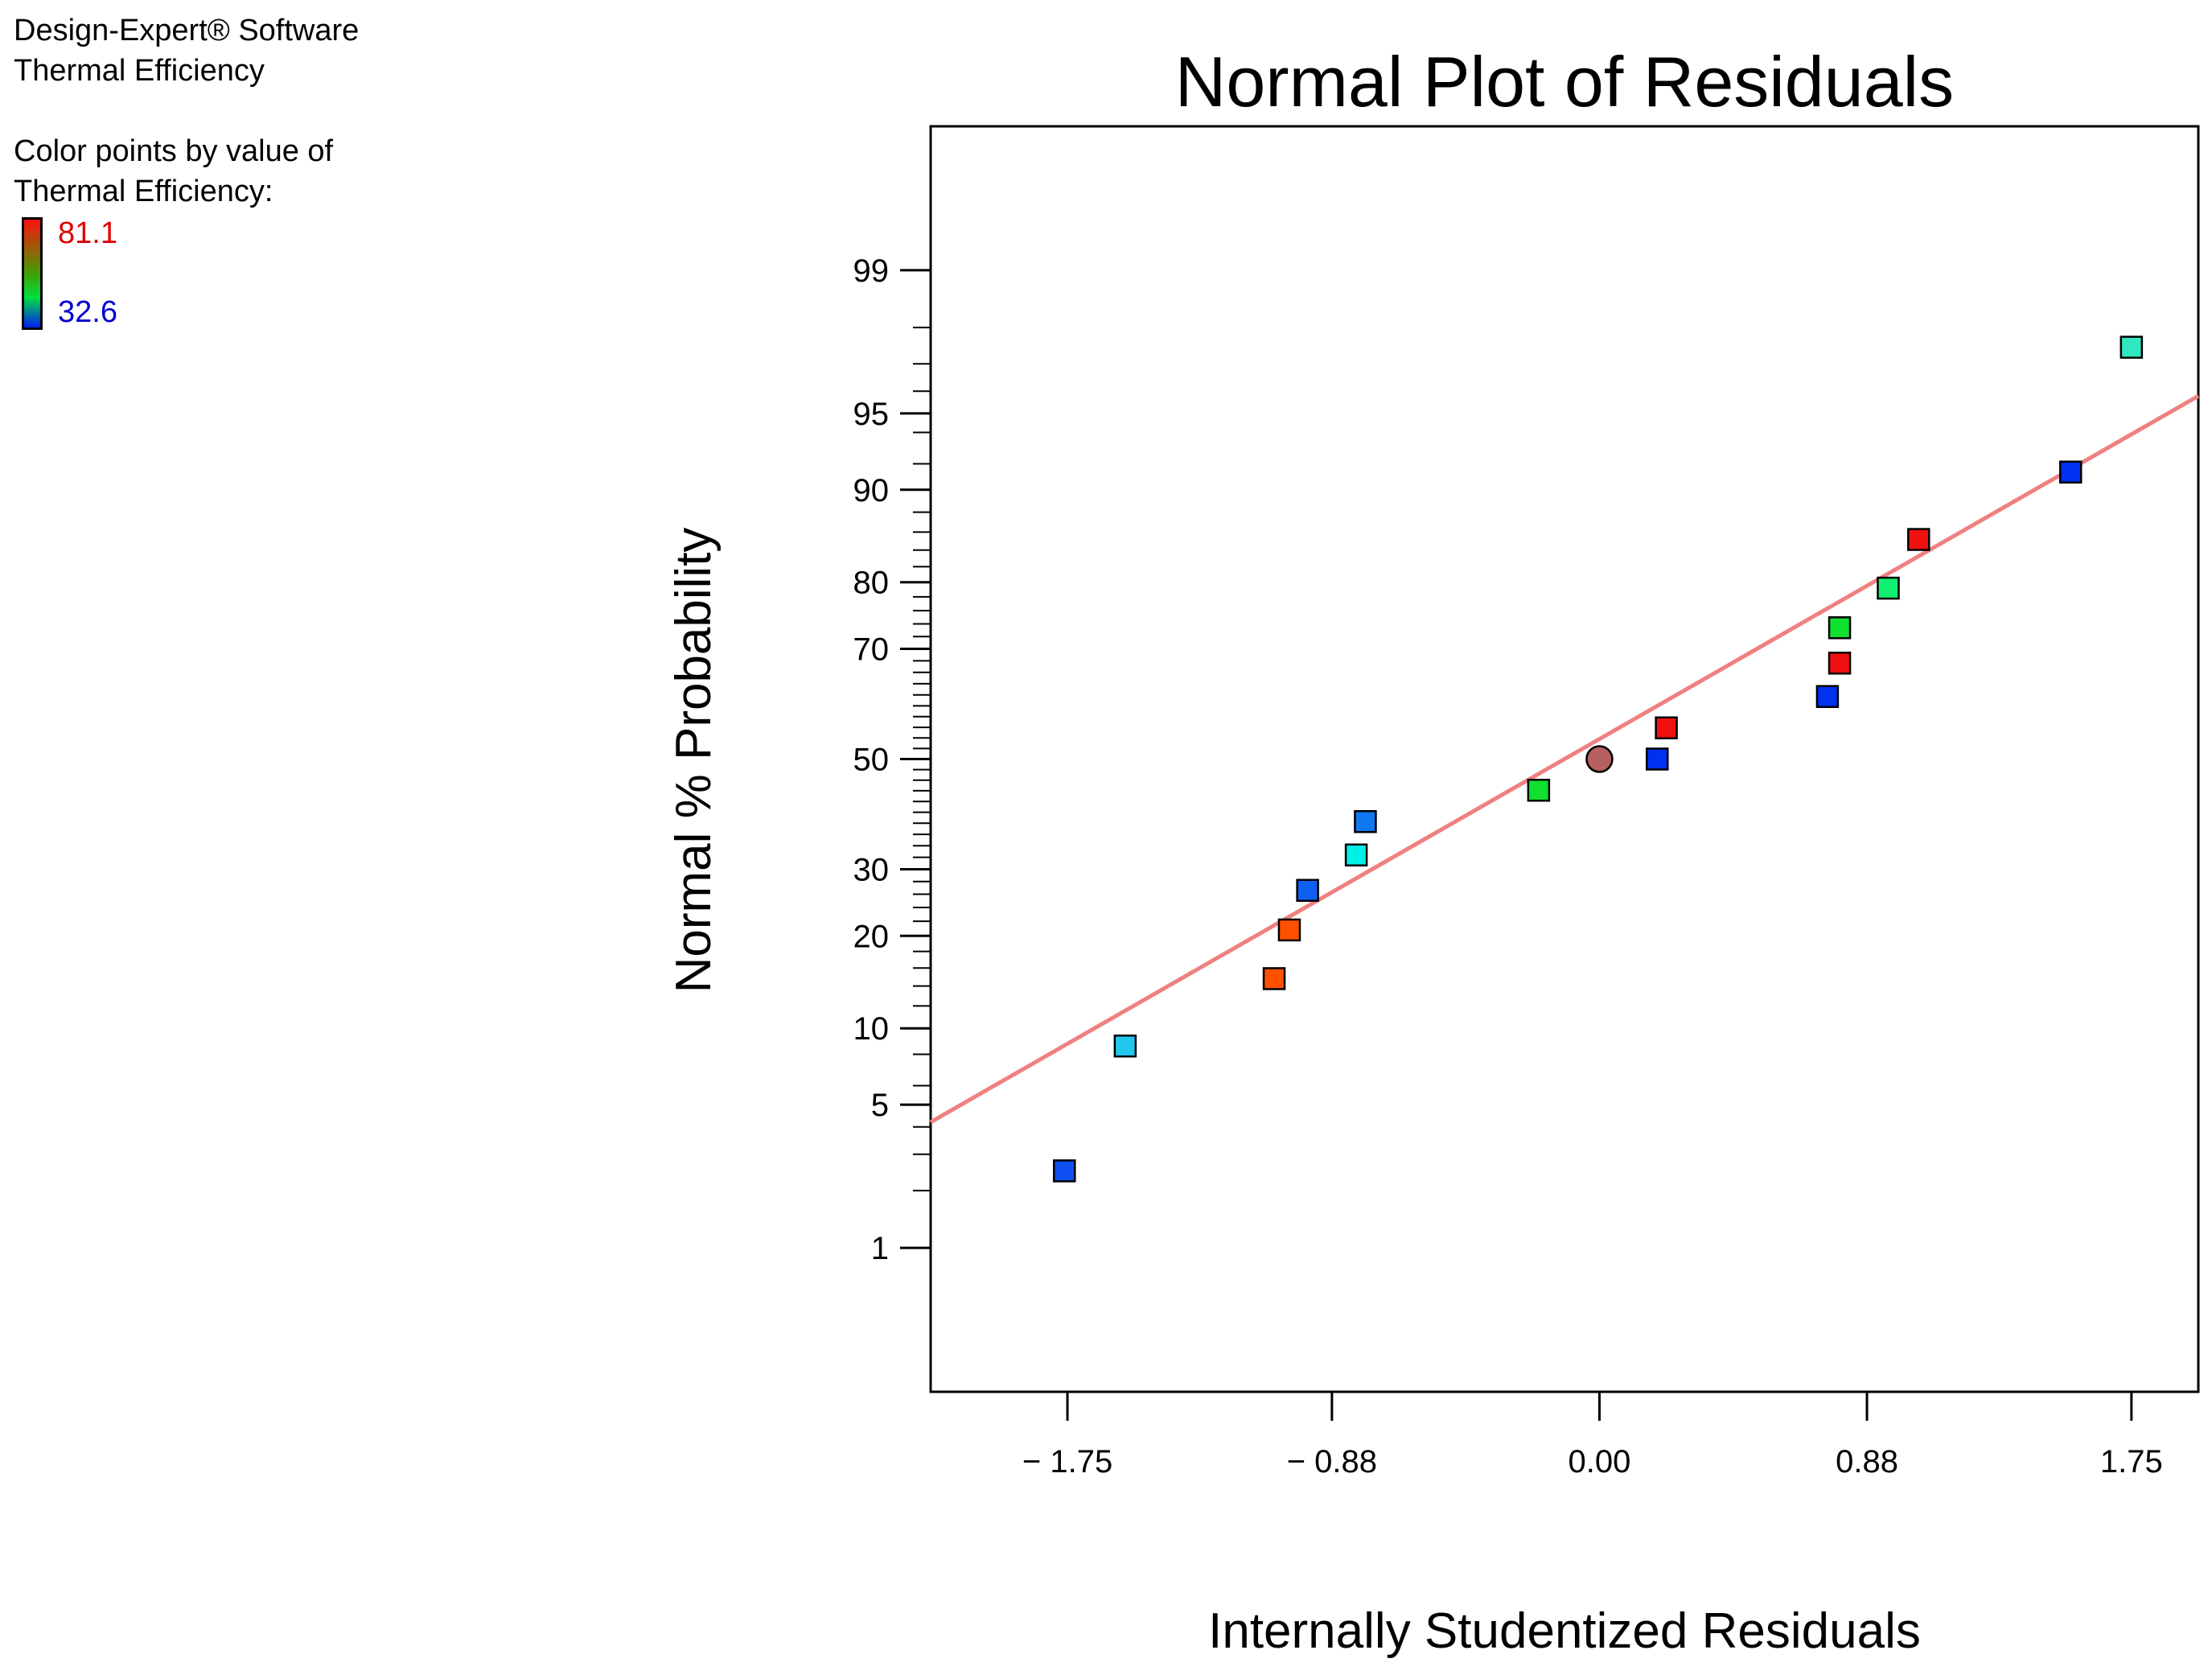 Image resolution: width=2212 pixels, height=1679 pixels. Describe the element at coordinates (2131, 1462) in the screenshot. I see `x-tick-label: 1.75` at that location.